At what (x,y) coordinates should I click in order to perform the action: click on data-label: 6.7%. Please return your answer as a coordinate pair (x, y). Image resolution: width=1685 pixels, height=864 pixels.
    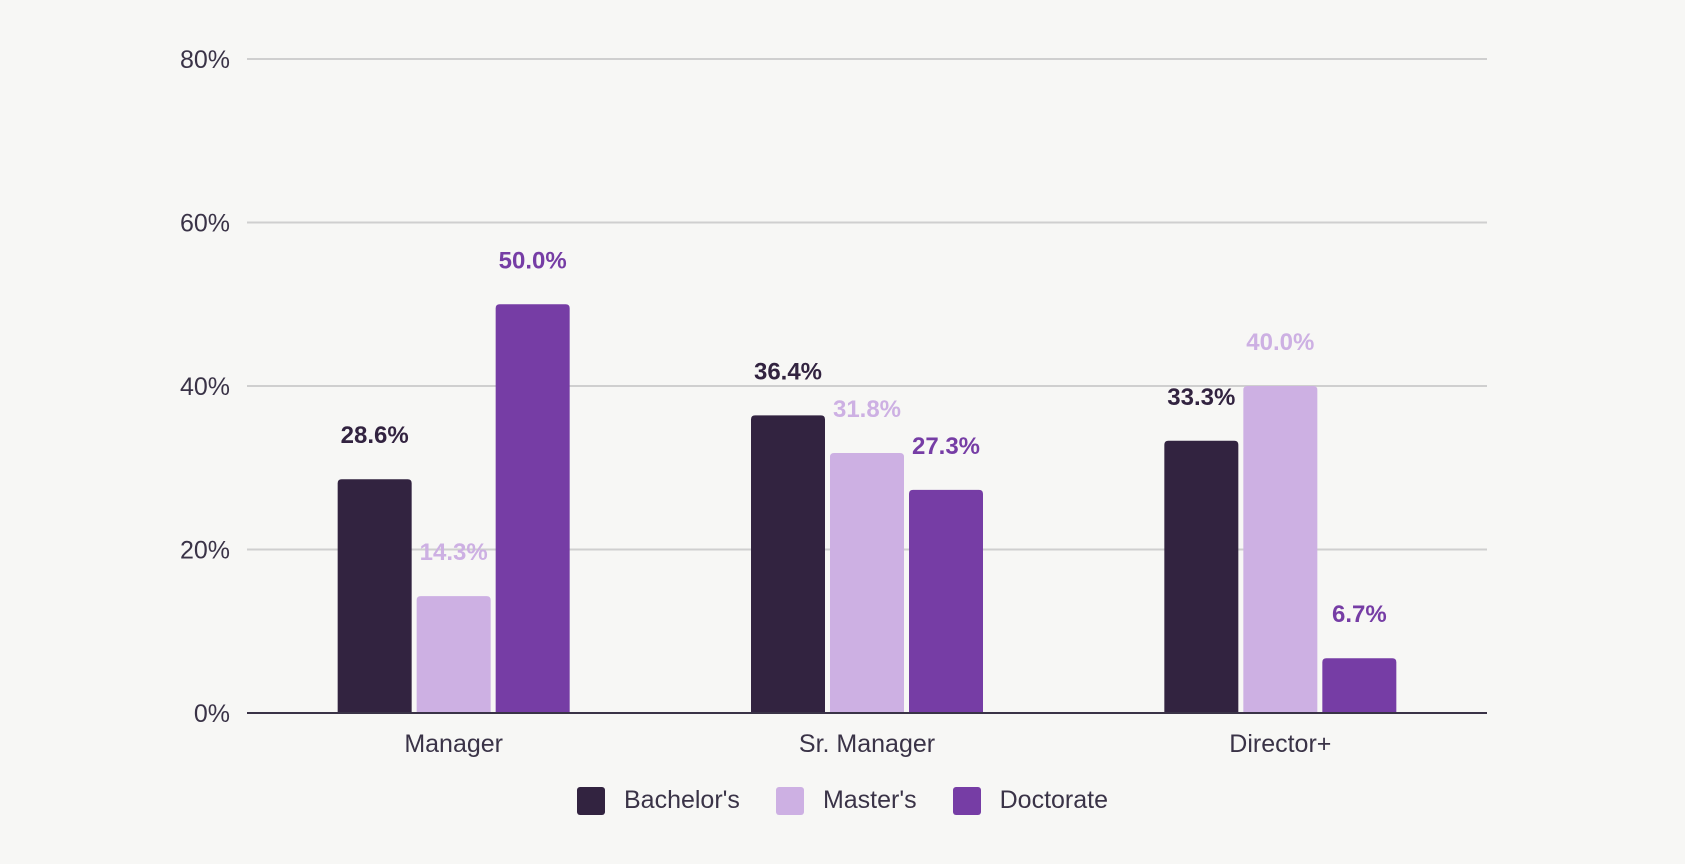
    Looking at the image, I should click on (1359, 614).